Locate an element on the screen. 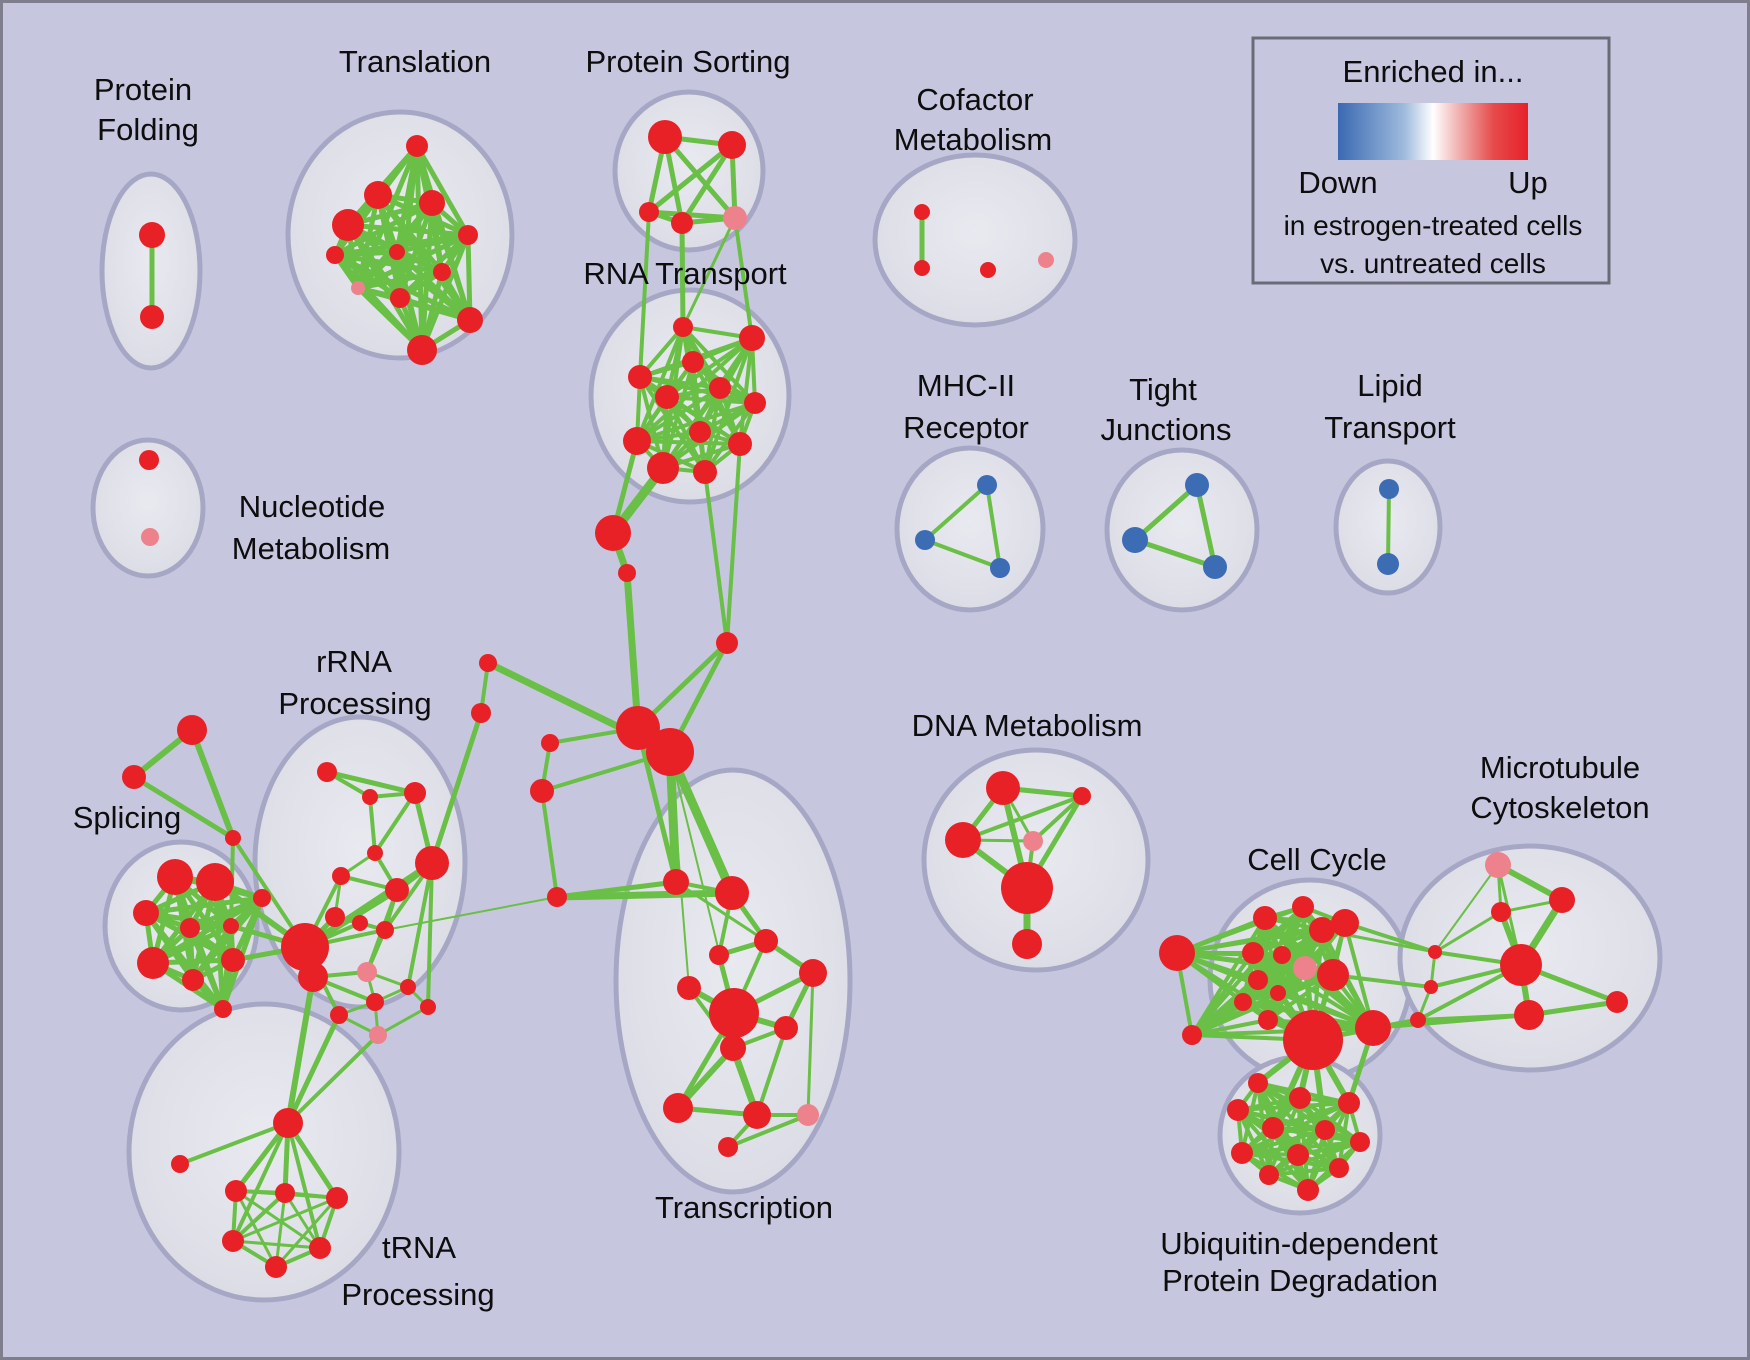 This screenshot has width=1750, height=1360. protein-folding-label-1: Folding is located at coordinates (148, 129).